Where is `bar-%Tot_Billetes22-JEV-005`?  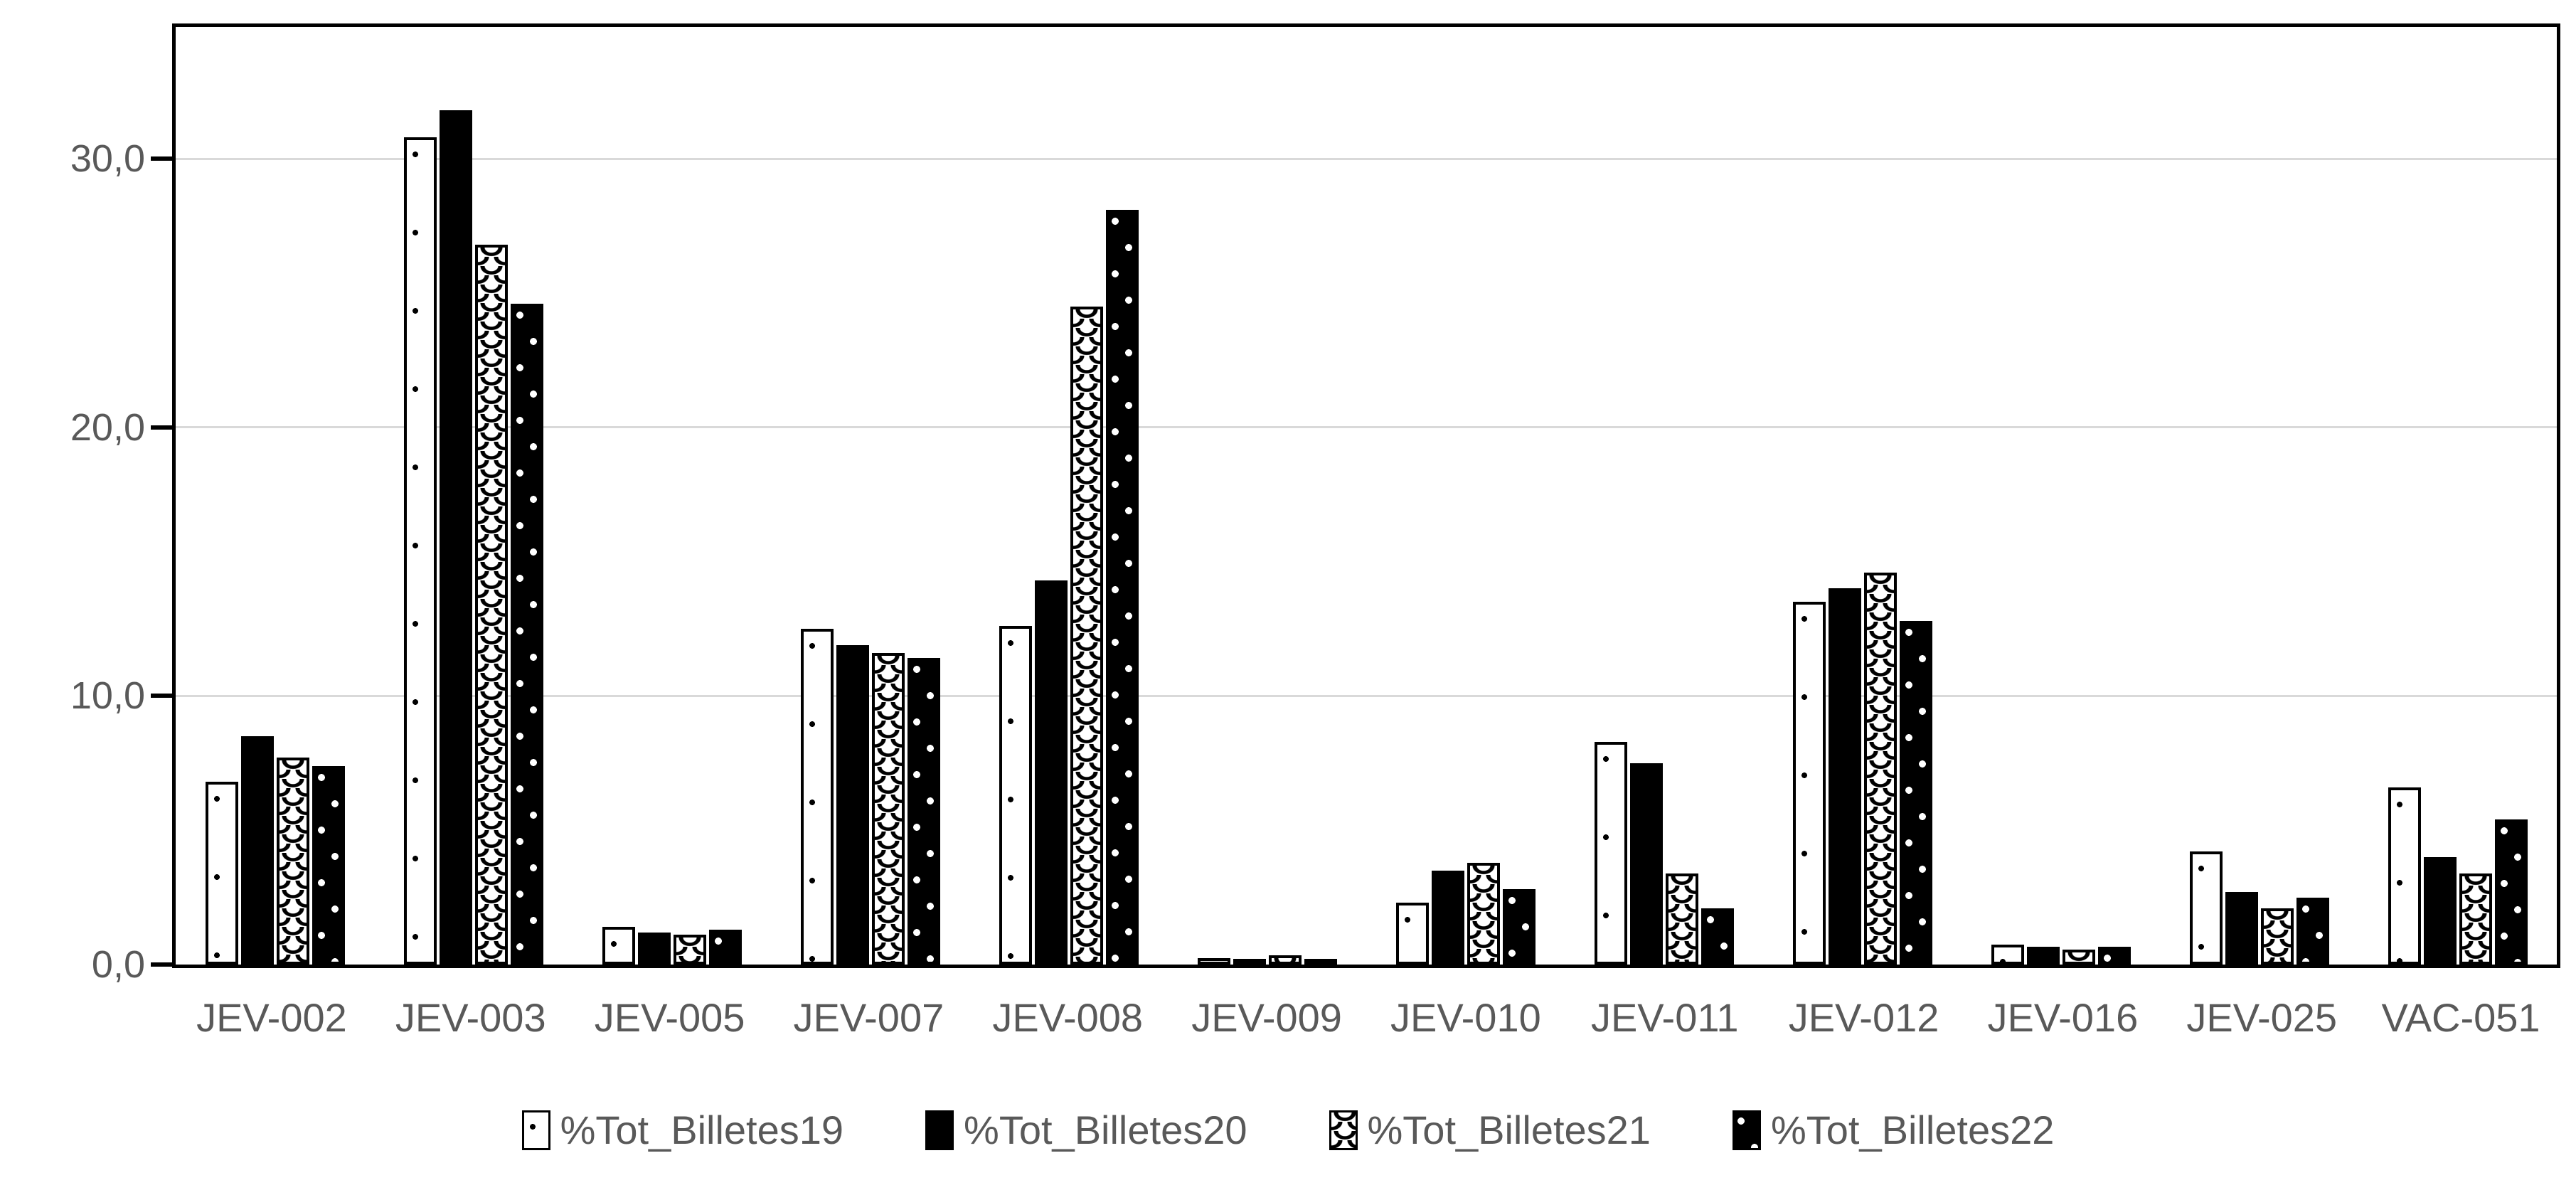
bar-%Tot_Billetes22-JEV-005 is located at coordinates (725, 947).